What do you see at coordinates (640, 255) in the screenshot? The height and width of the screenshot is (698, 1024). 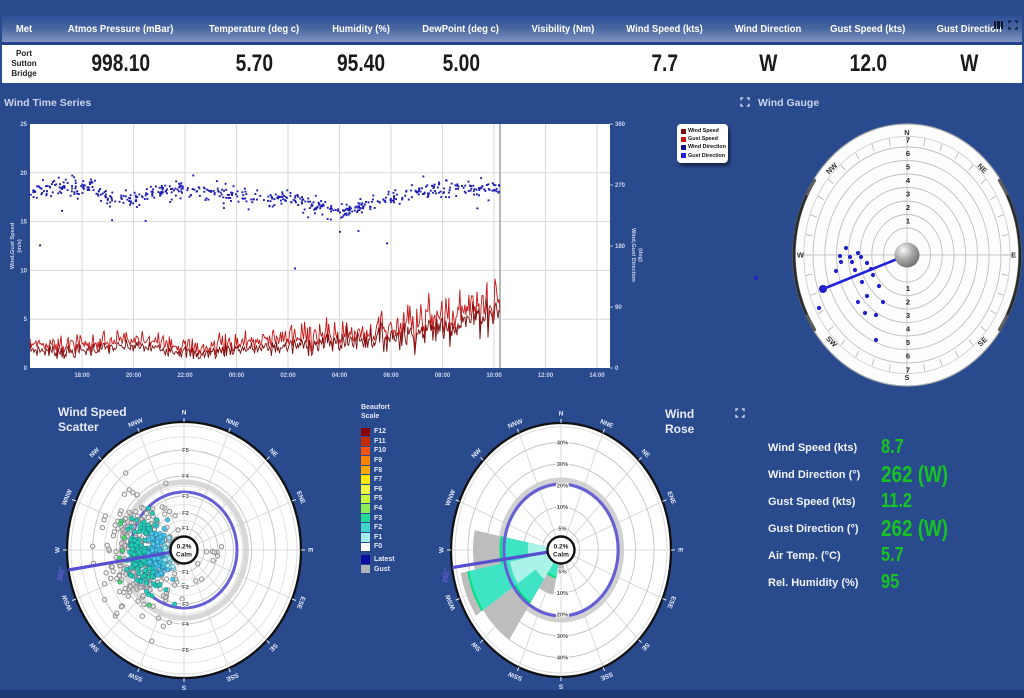 I see `svg-text: (deg)` at bounding box center [640, 255].